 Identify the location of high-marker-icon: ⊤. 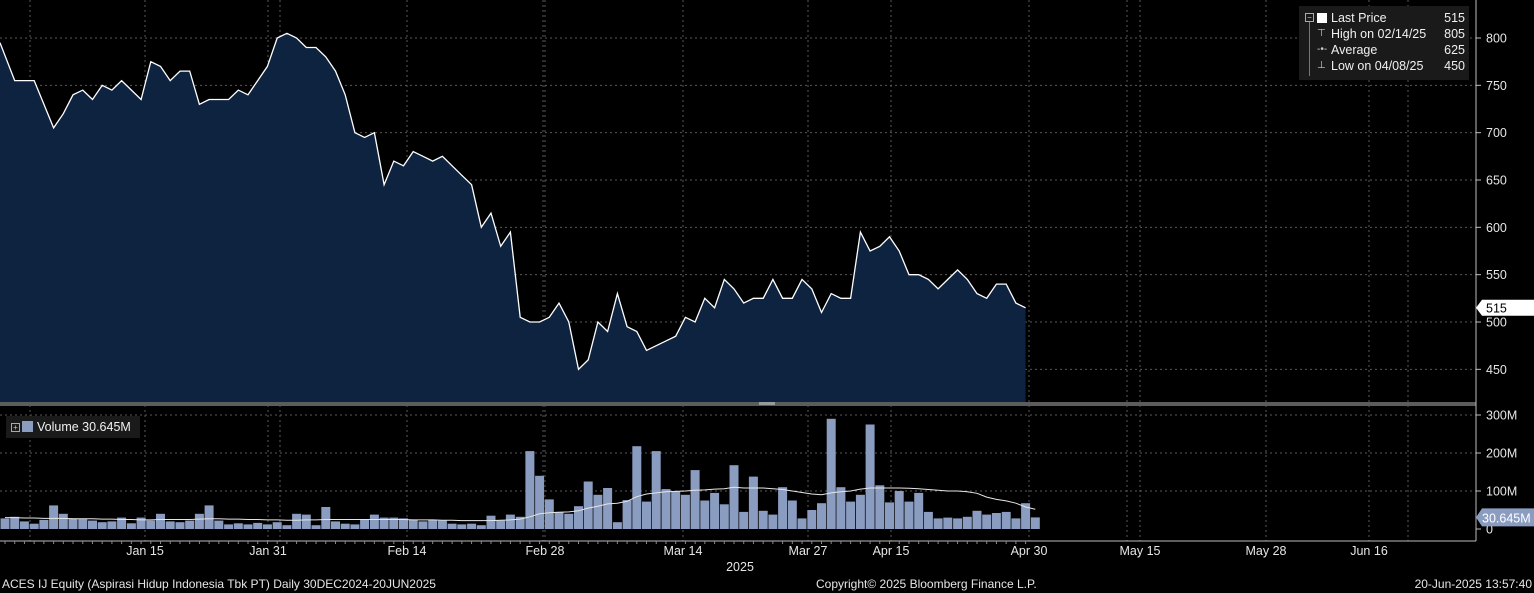
(1321, 33).